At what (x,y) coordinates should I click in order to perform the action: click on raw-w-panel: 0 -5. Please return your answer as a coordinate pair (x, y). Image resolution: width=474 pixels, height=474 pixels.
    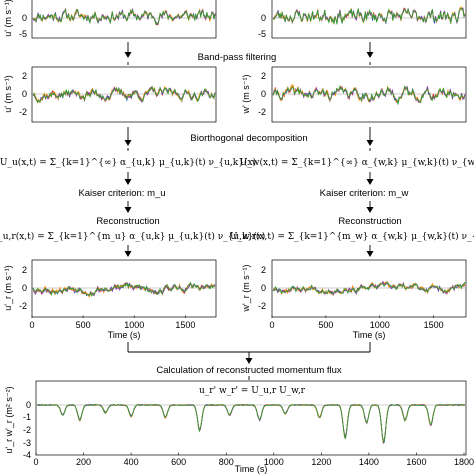
    Looking at the image, I should click on (362, 19).